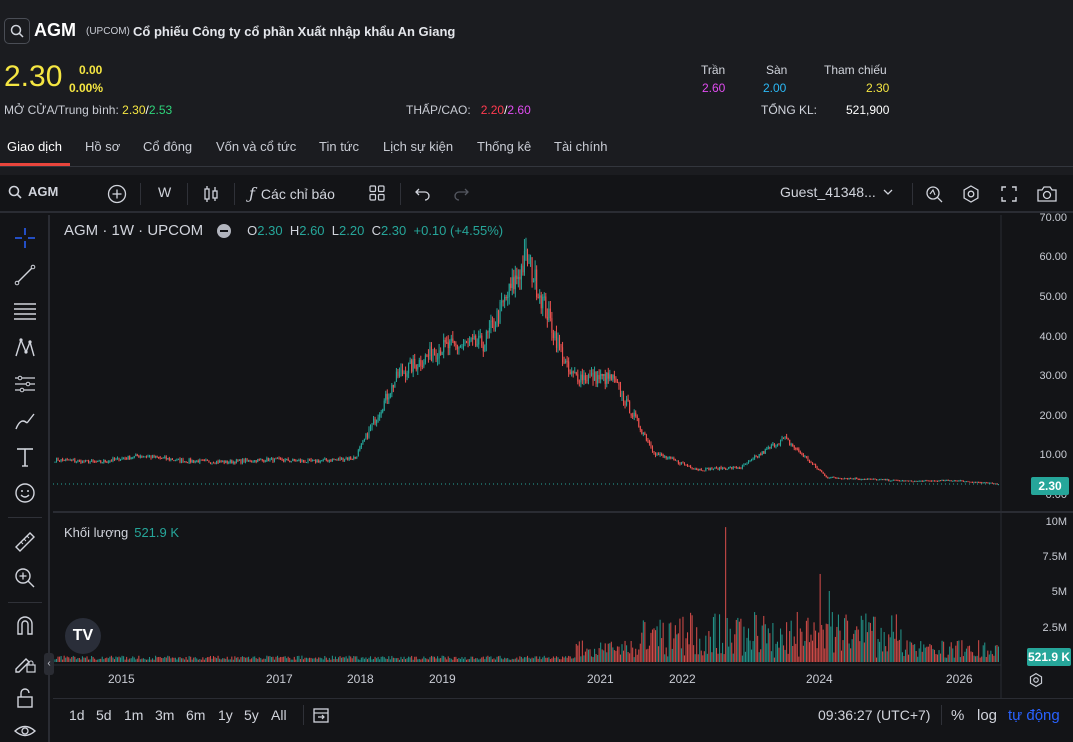 The width and height of the screenshot is (1073, 742). Describe the element at coordinates (819, 679) in the screenshot. I see `time-axis-label: 2024` at that location.